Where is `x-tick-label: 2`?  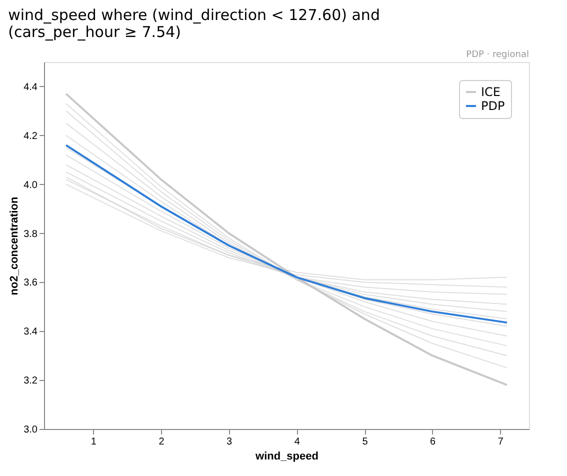 x-tick-label: 2 is located at coordinates (161, 442).